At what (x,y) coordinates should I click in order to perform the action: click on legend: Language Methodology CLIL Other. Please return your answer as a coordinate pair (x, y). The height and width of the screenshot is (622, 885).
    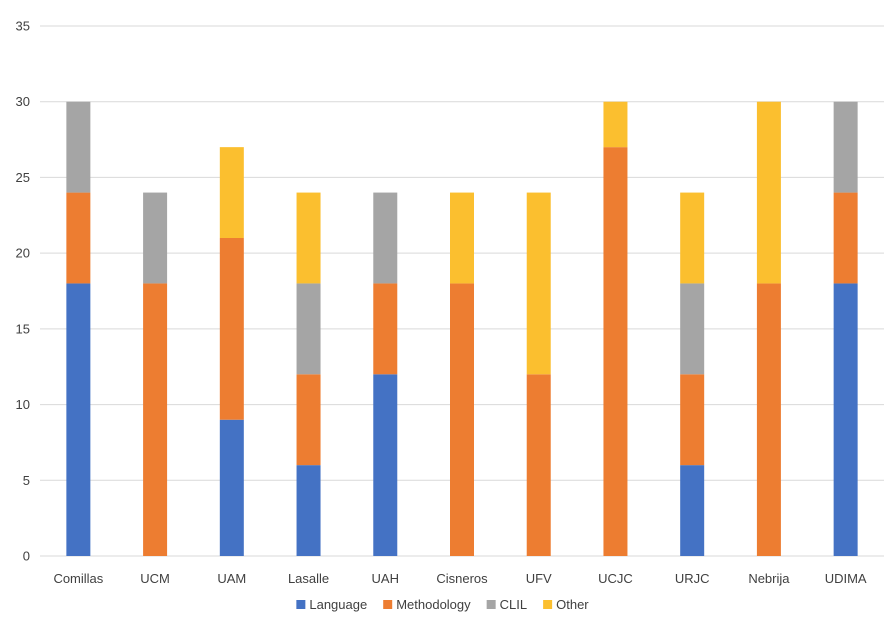
    Looking at the image, I should click on (442, 604).